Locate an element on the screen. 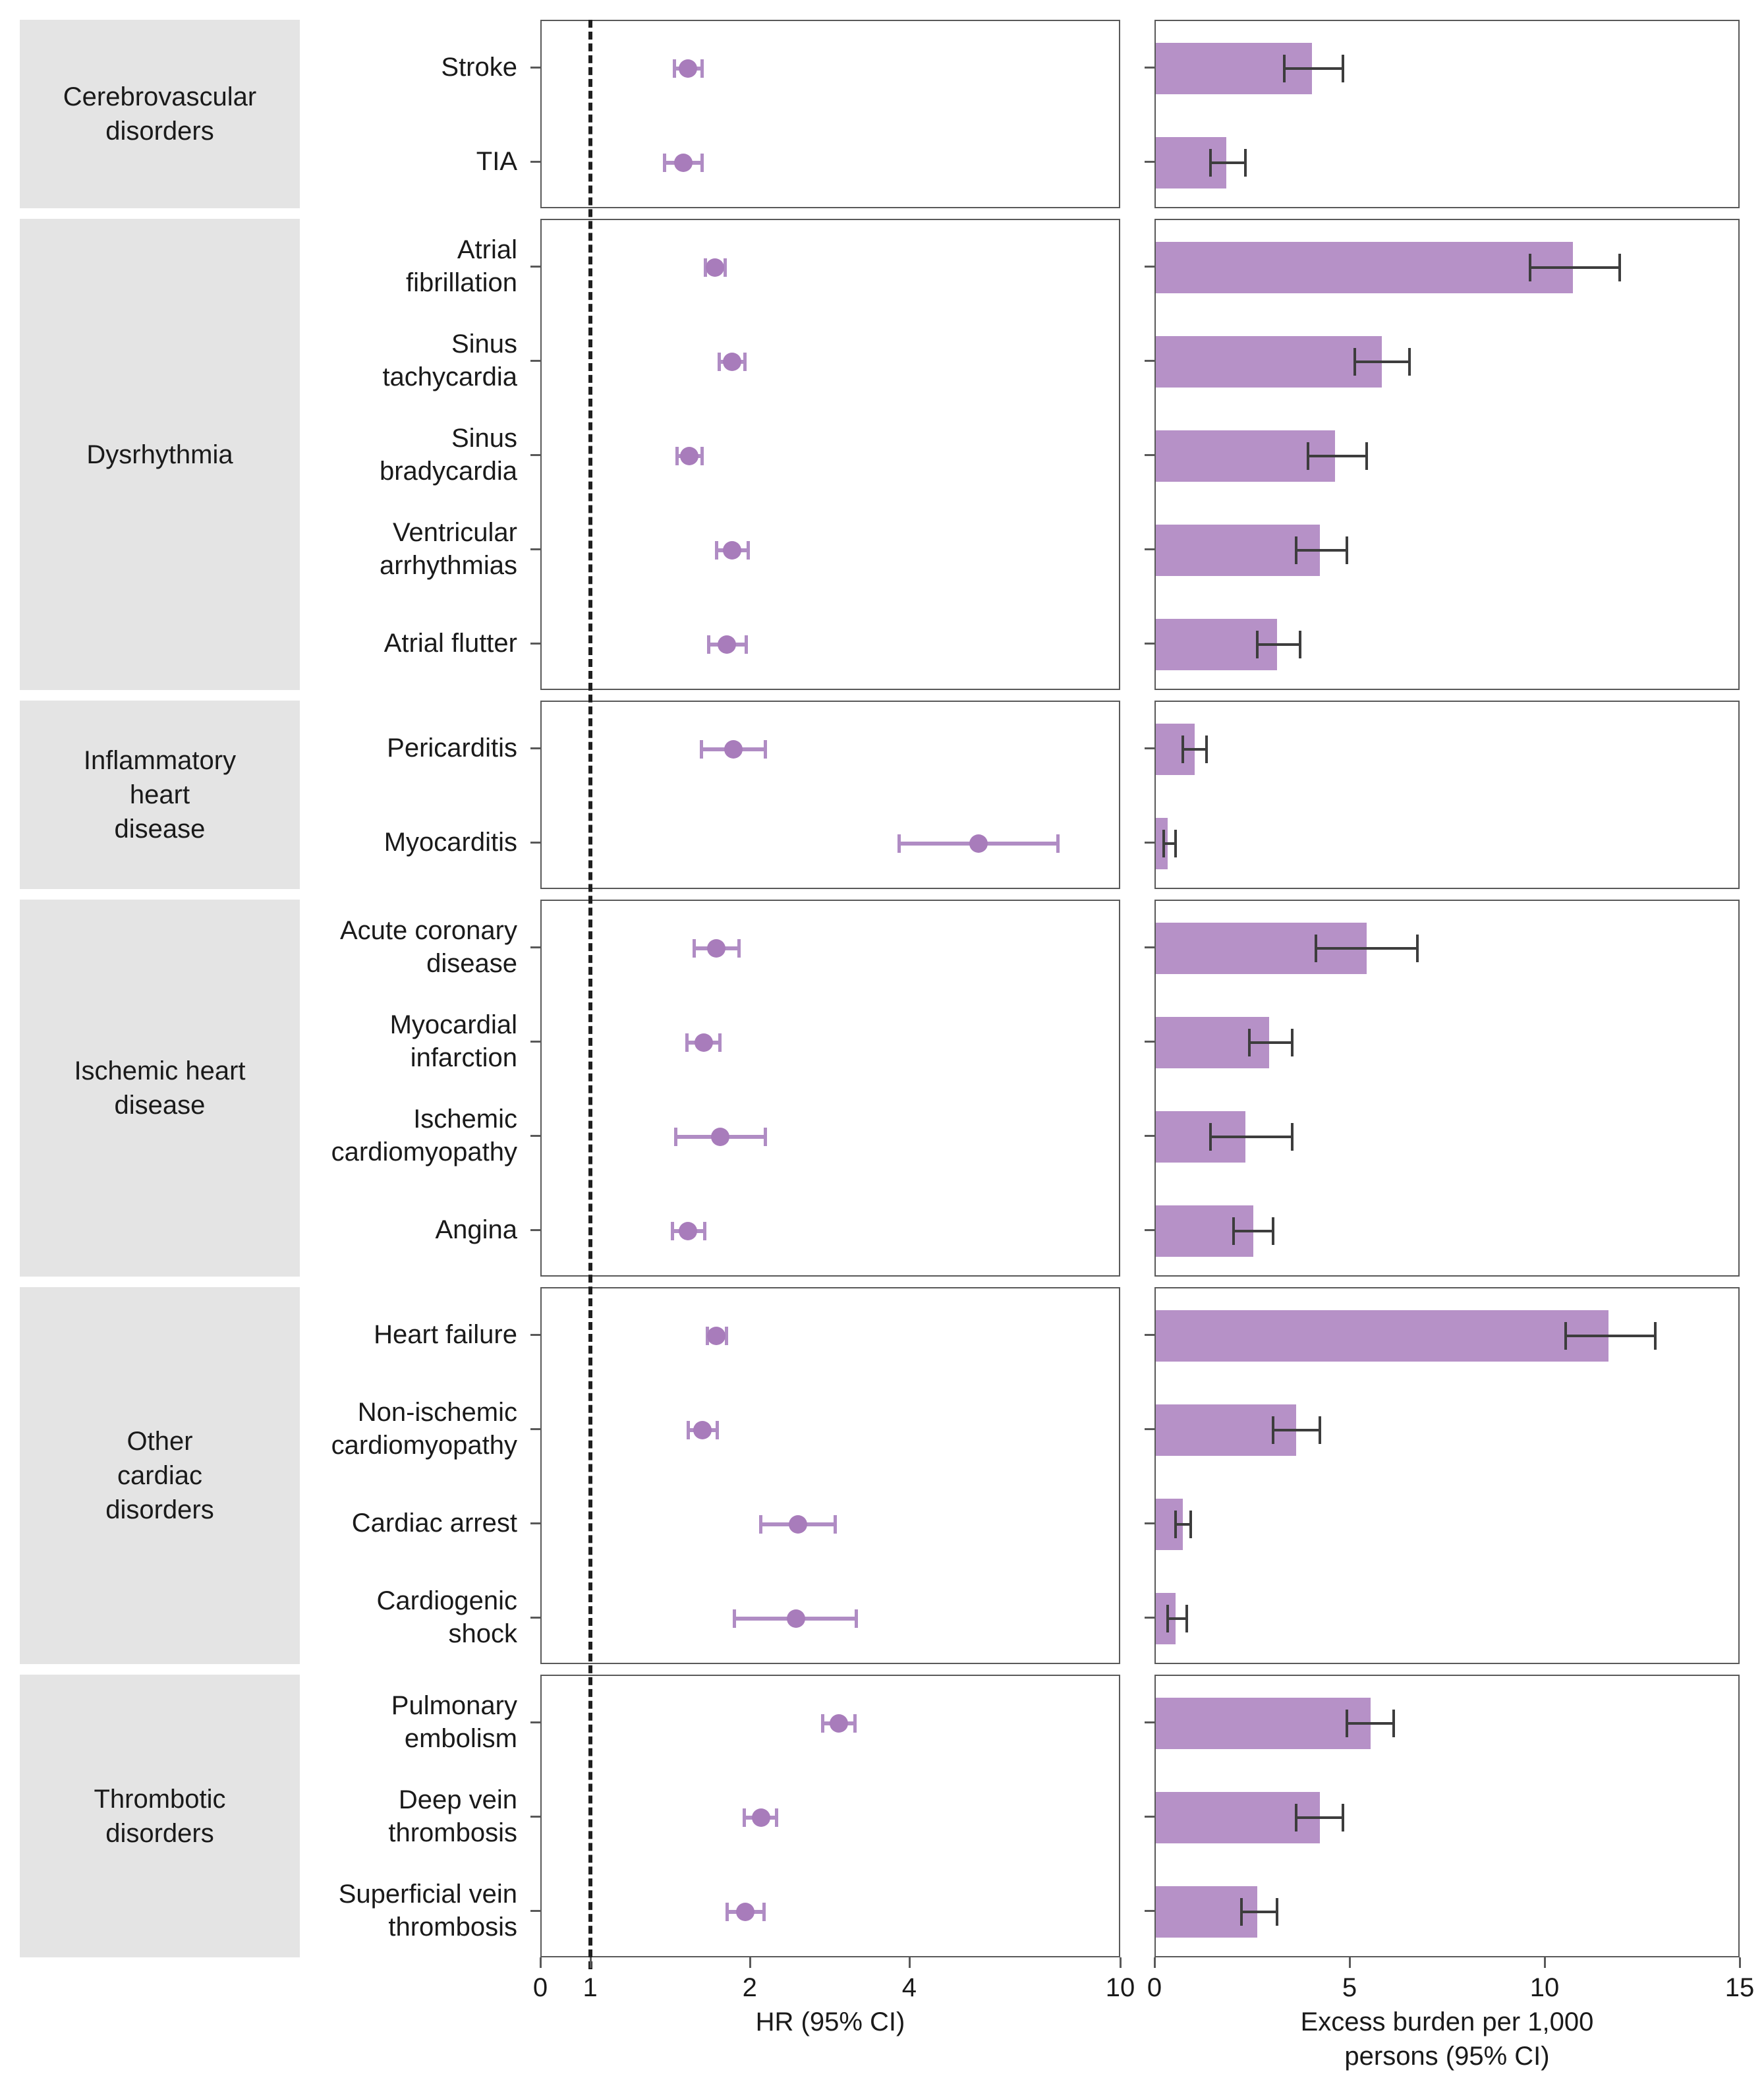 The width and height of the screenshot is (1764, 2076). outcome-label: Cardiogenic shock is located at coordinates (446, 1617).